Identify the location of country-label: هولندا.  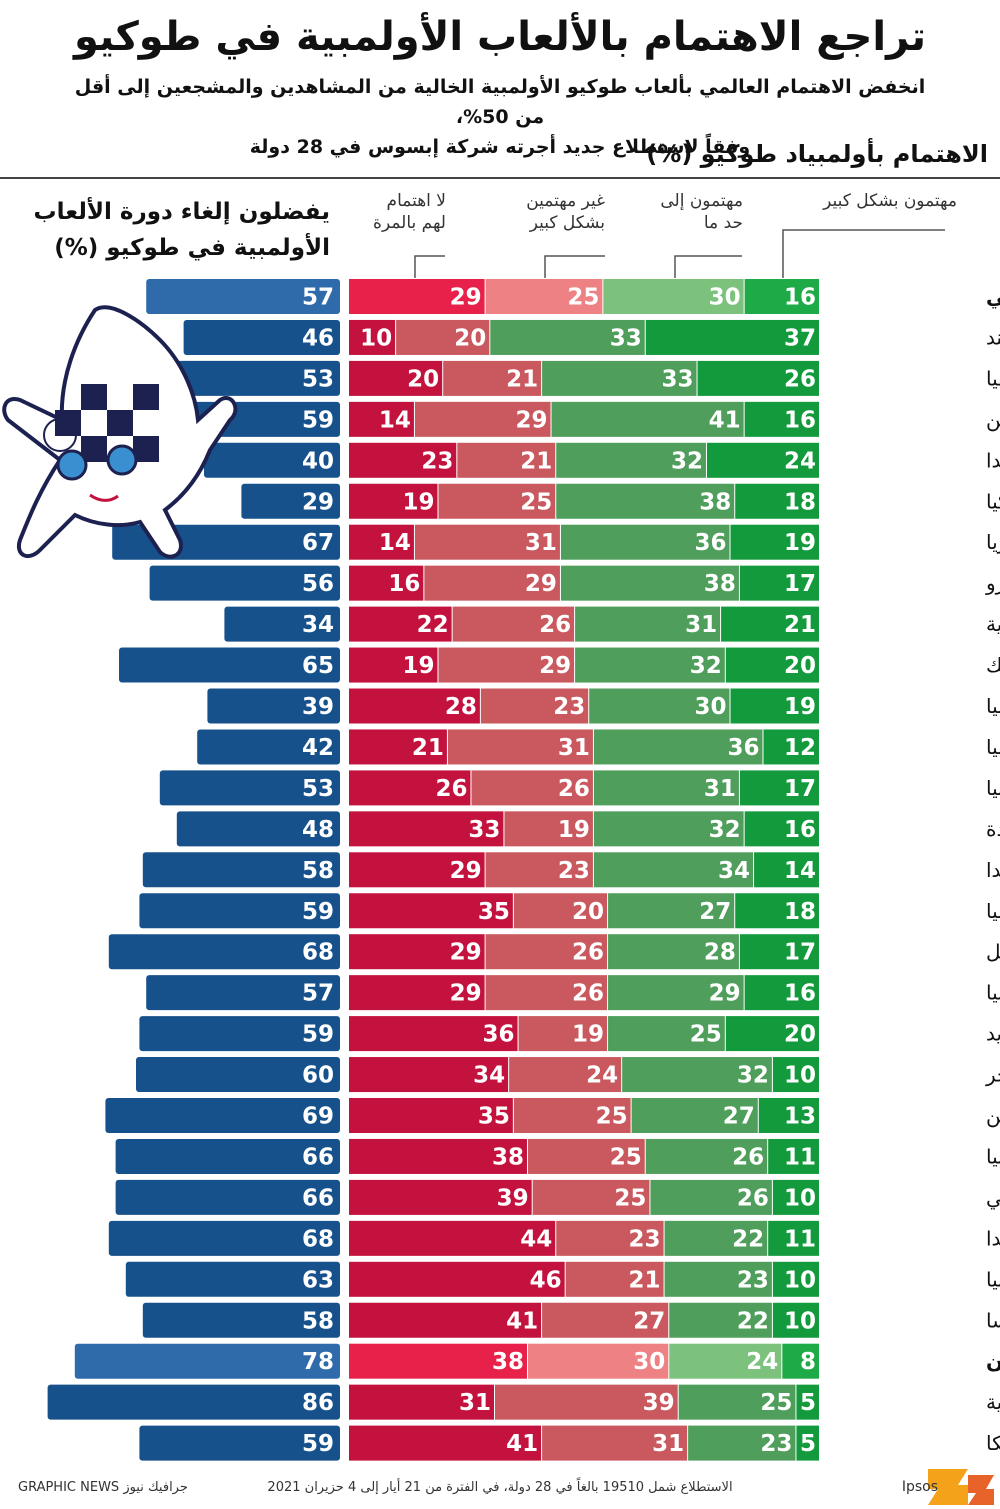
(993, 870).